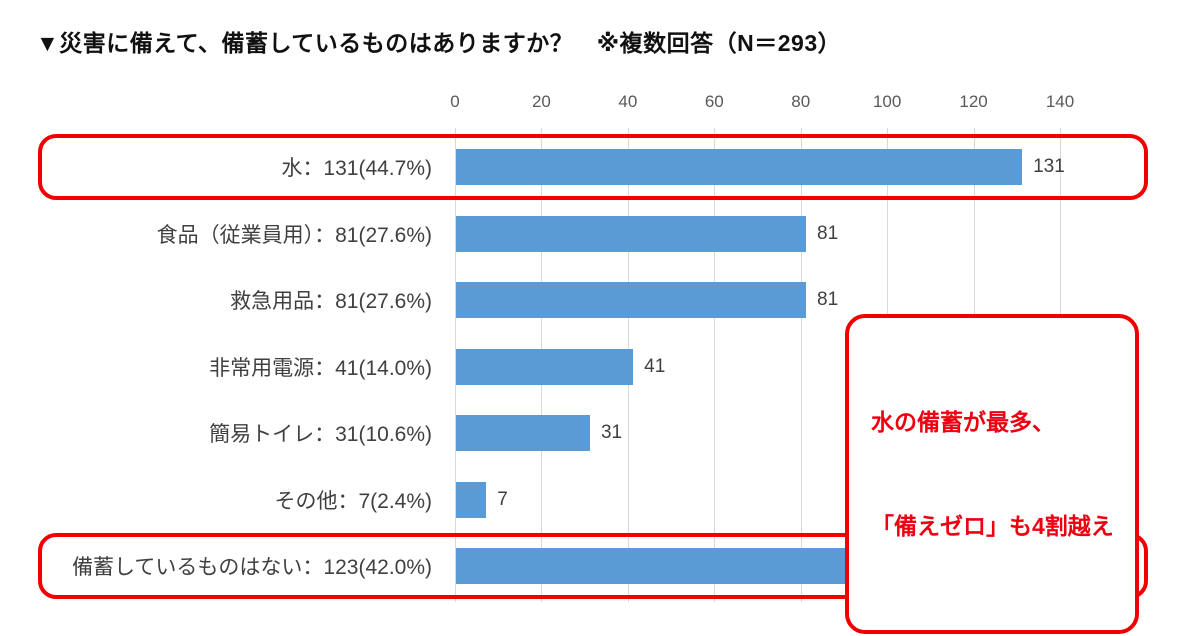  What do you see at coordinates (801, 101) in the screenshot?
I see `x-axis-tick: 80` at bounding box center [801, 101].